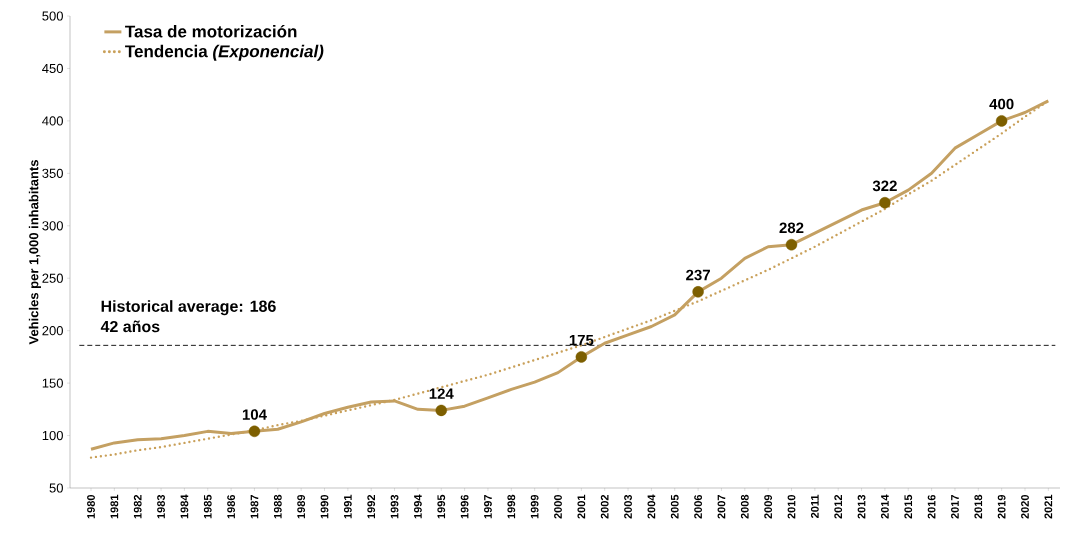  What do you see at coordinates (768, 506) in the screenshot?
I see `x-tick-label: 2009` at bounding box center [768, 506].